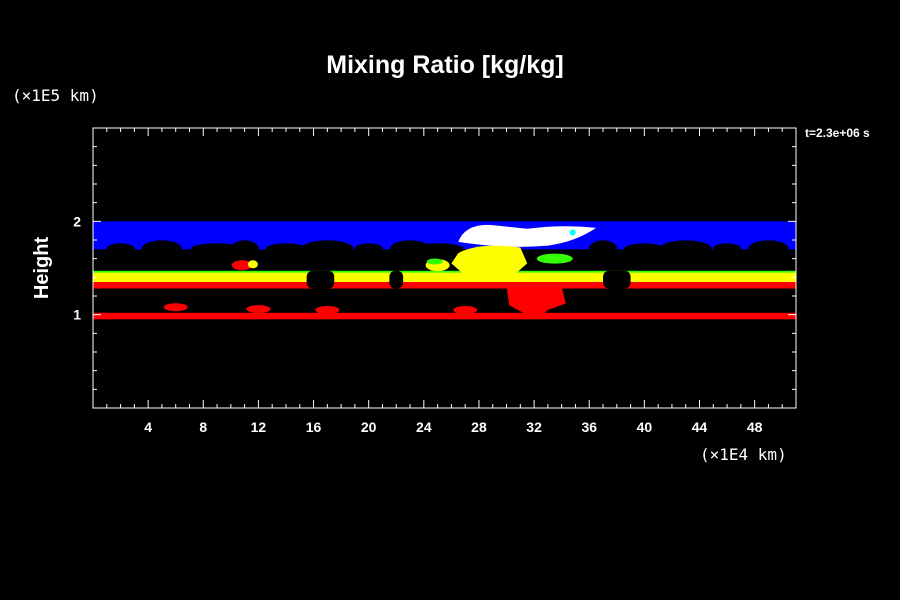  Describe the element at coordinates (536, 301) in the screenshot. I see `region-red-plume` at that location.